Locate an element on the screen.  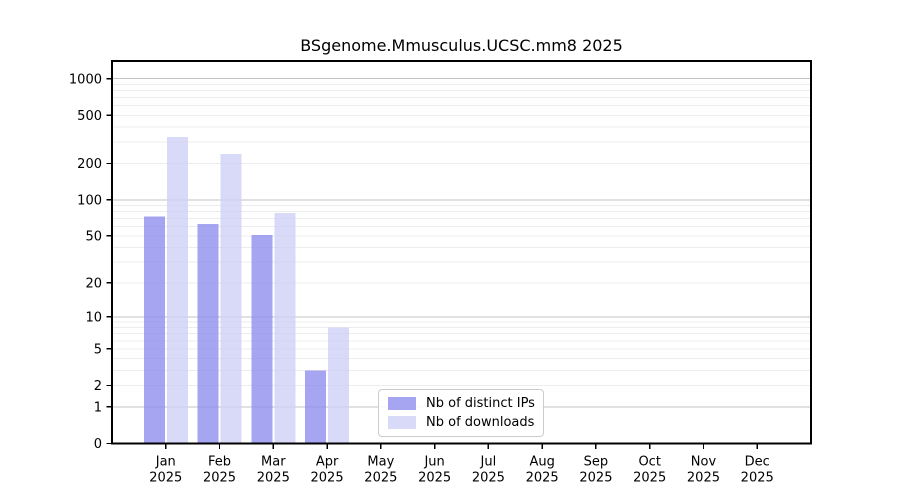
x-tick-label-year-jun: 2025 is located at coordinates (434, 478).